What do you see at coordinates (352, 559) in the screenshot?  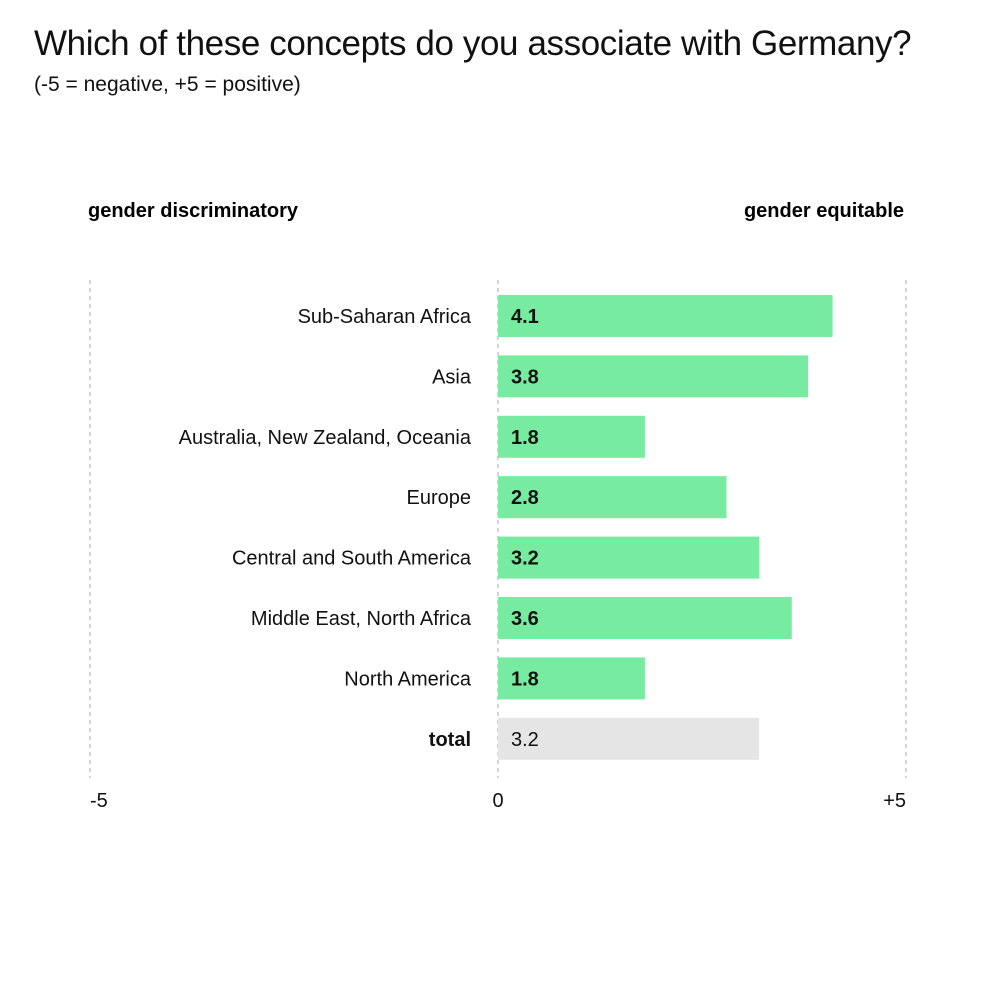 I see `category-label: Central and South America` at bounding box center [352, 559].